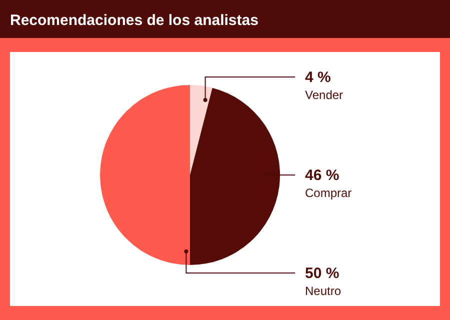 Image resolution: width=450 pixels, height=320 pixels. Describe the element at coordinates (324, 95) in the screenshot. I see `slice-label: Vender` at that location.